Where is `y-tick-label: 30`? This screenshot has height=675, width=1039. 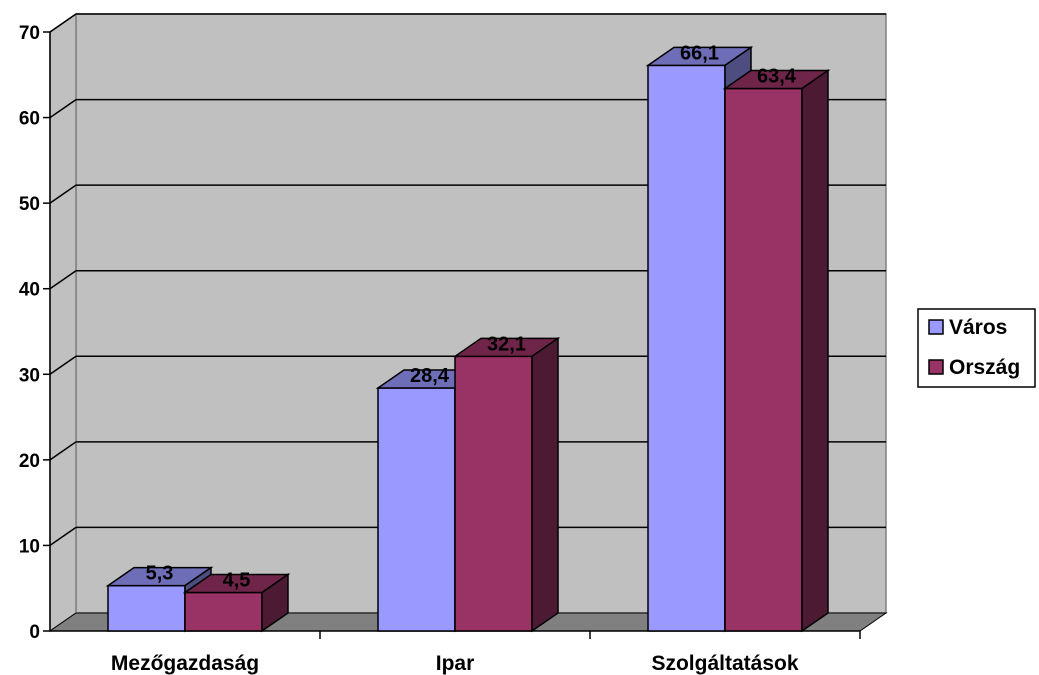 y-tick-label: 30 is located at coordinates (29, 375).